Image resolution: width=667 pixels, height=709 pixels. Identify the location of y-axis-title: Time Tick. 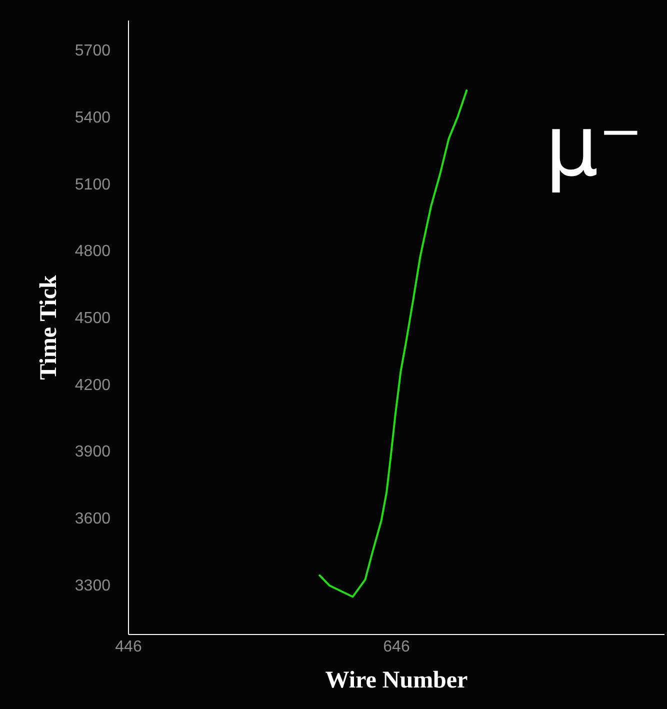
(49, 327).